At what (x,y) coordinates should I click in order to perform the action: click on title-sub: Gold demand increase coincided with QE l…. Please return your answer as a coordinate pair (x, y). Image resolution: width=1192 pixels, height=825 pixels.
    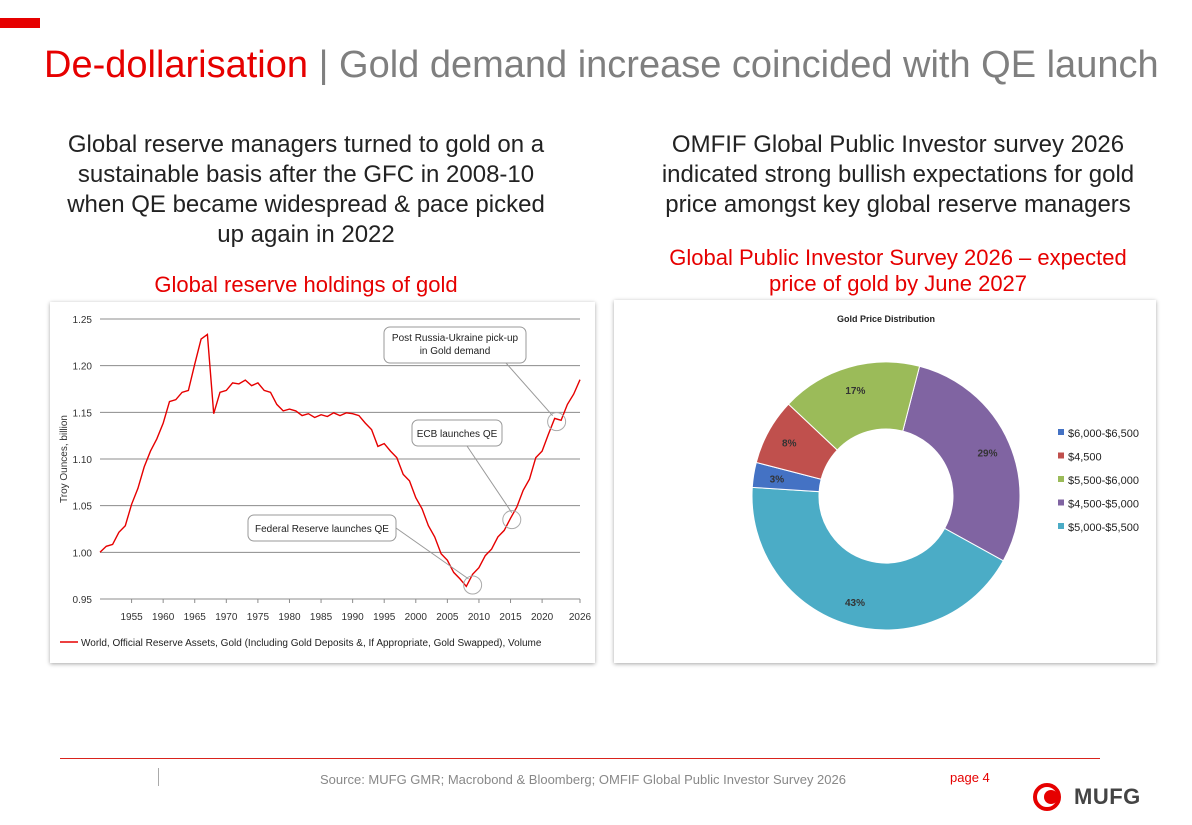
    Looking at the image, I should click on (749, 65).